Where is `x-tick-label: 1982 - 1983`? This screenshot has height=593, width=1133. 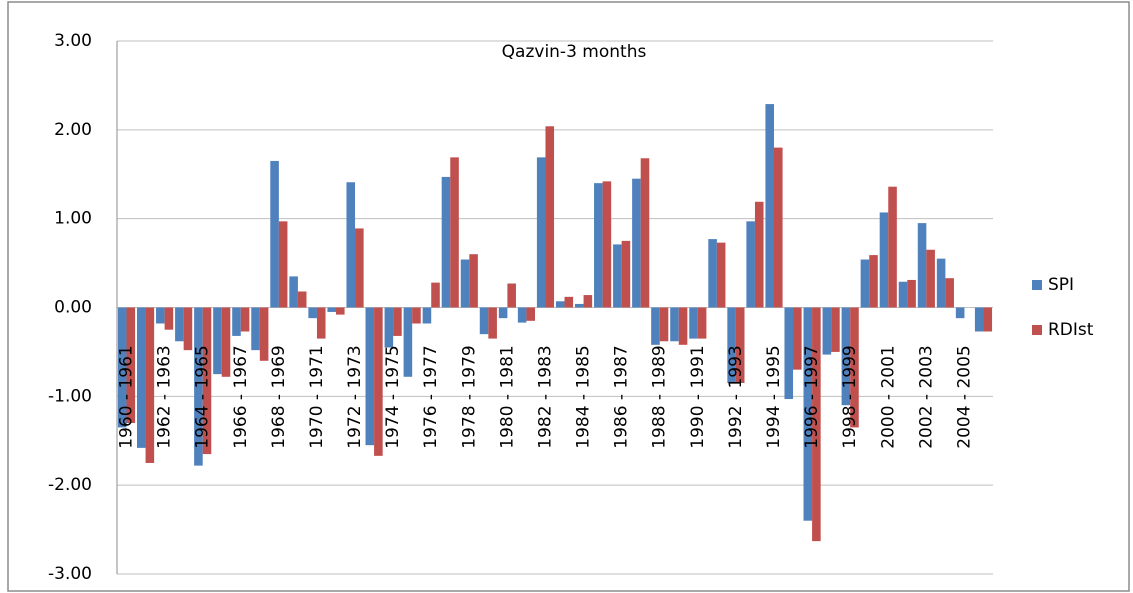 x-tick-label: 1982 - 1983 is located at coordinates (545, 396).